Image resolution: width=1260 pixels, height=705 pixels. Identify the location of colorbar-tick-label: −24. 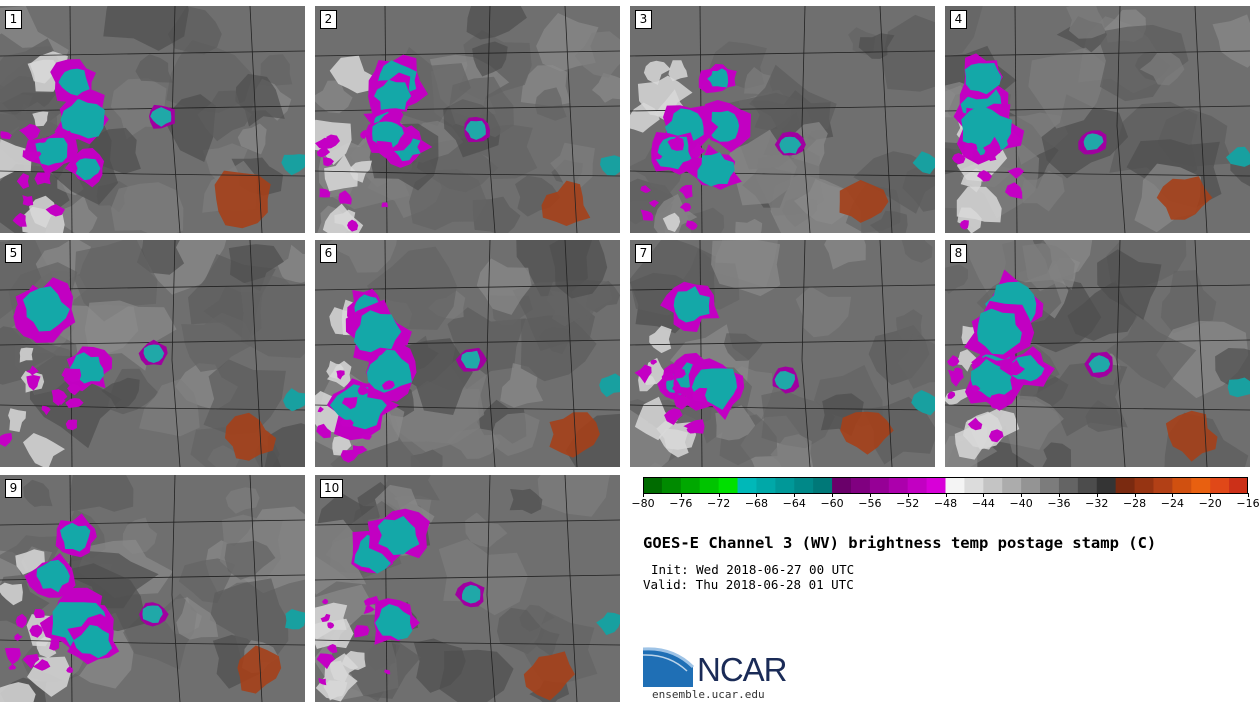
(1172, 503).